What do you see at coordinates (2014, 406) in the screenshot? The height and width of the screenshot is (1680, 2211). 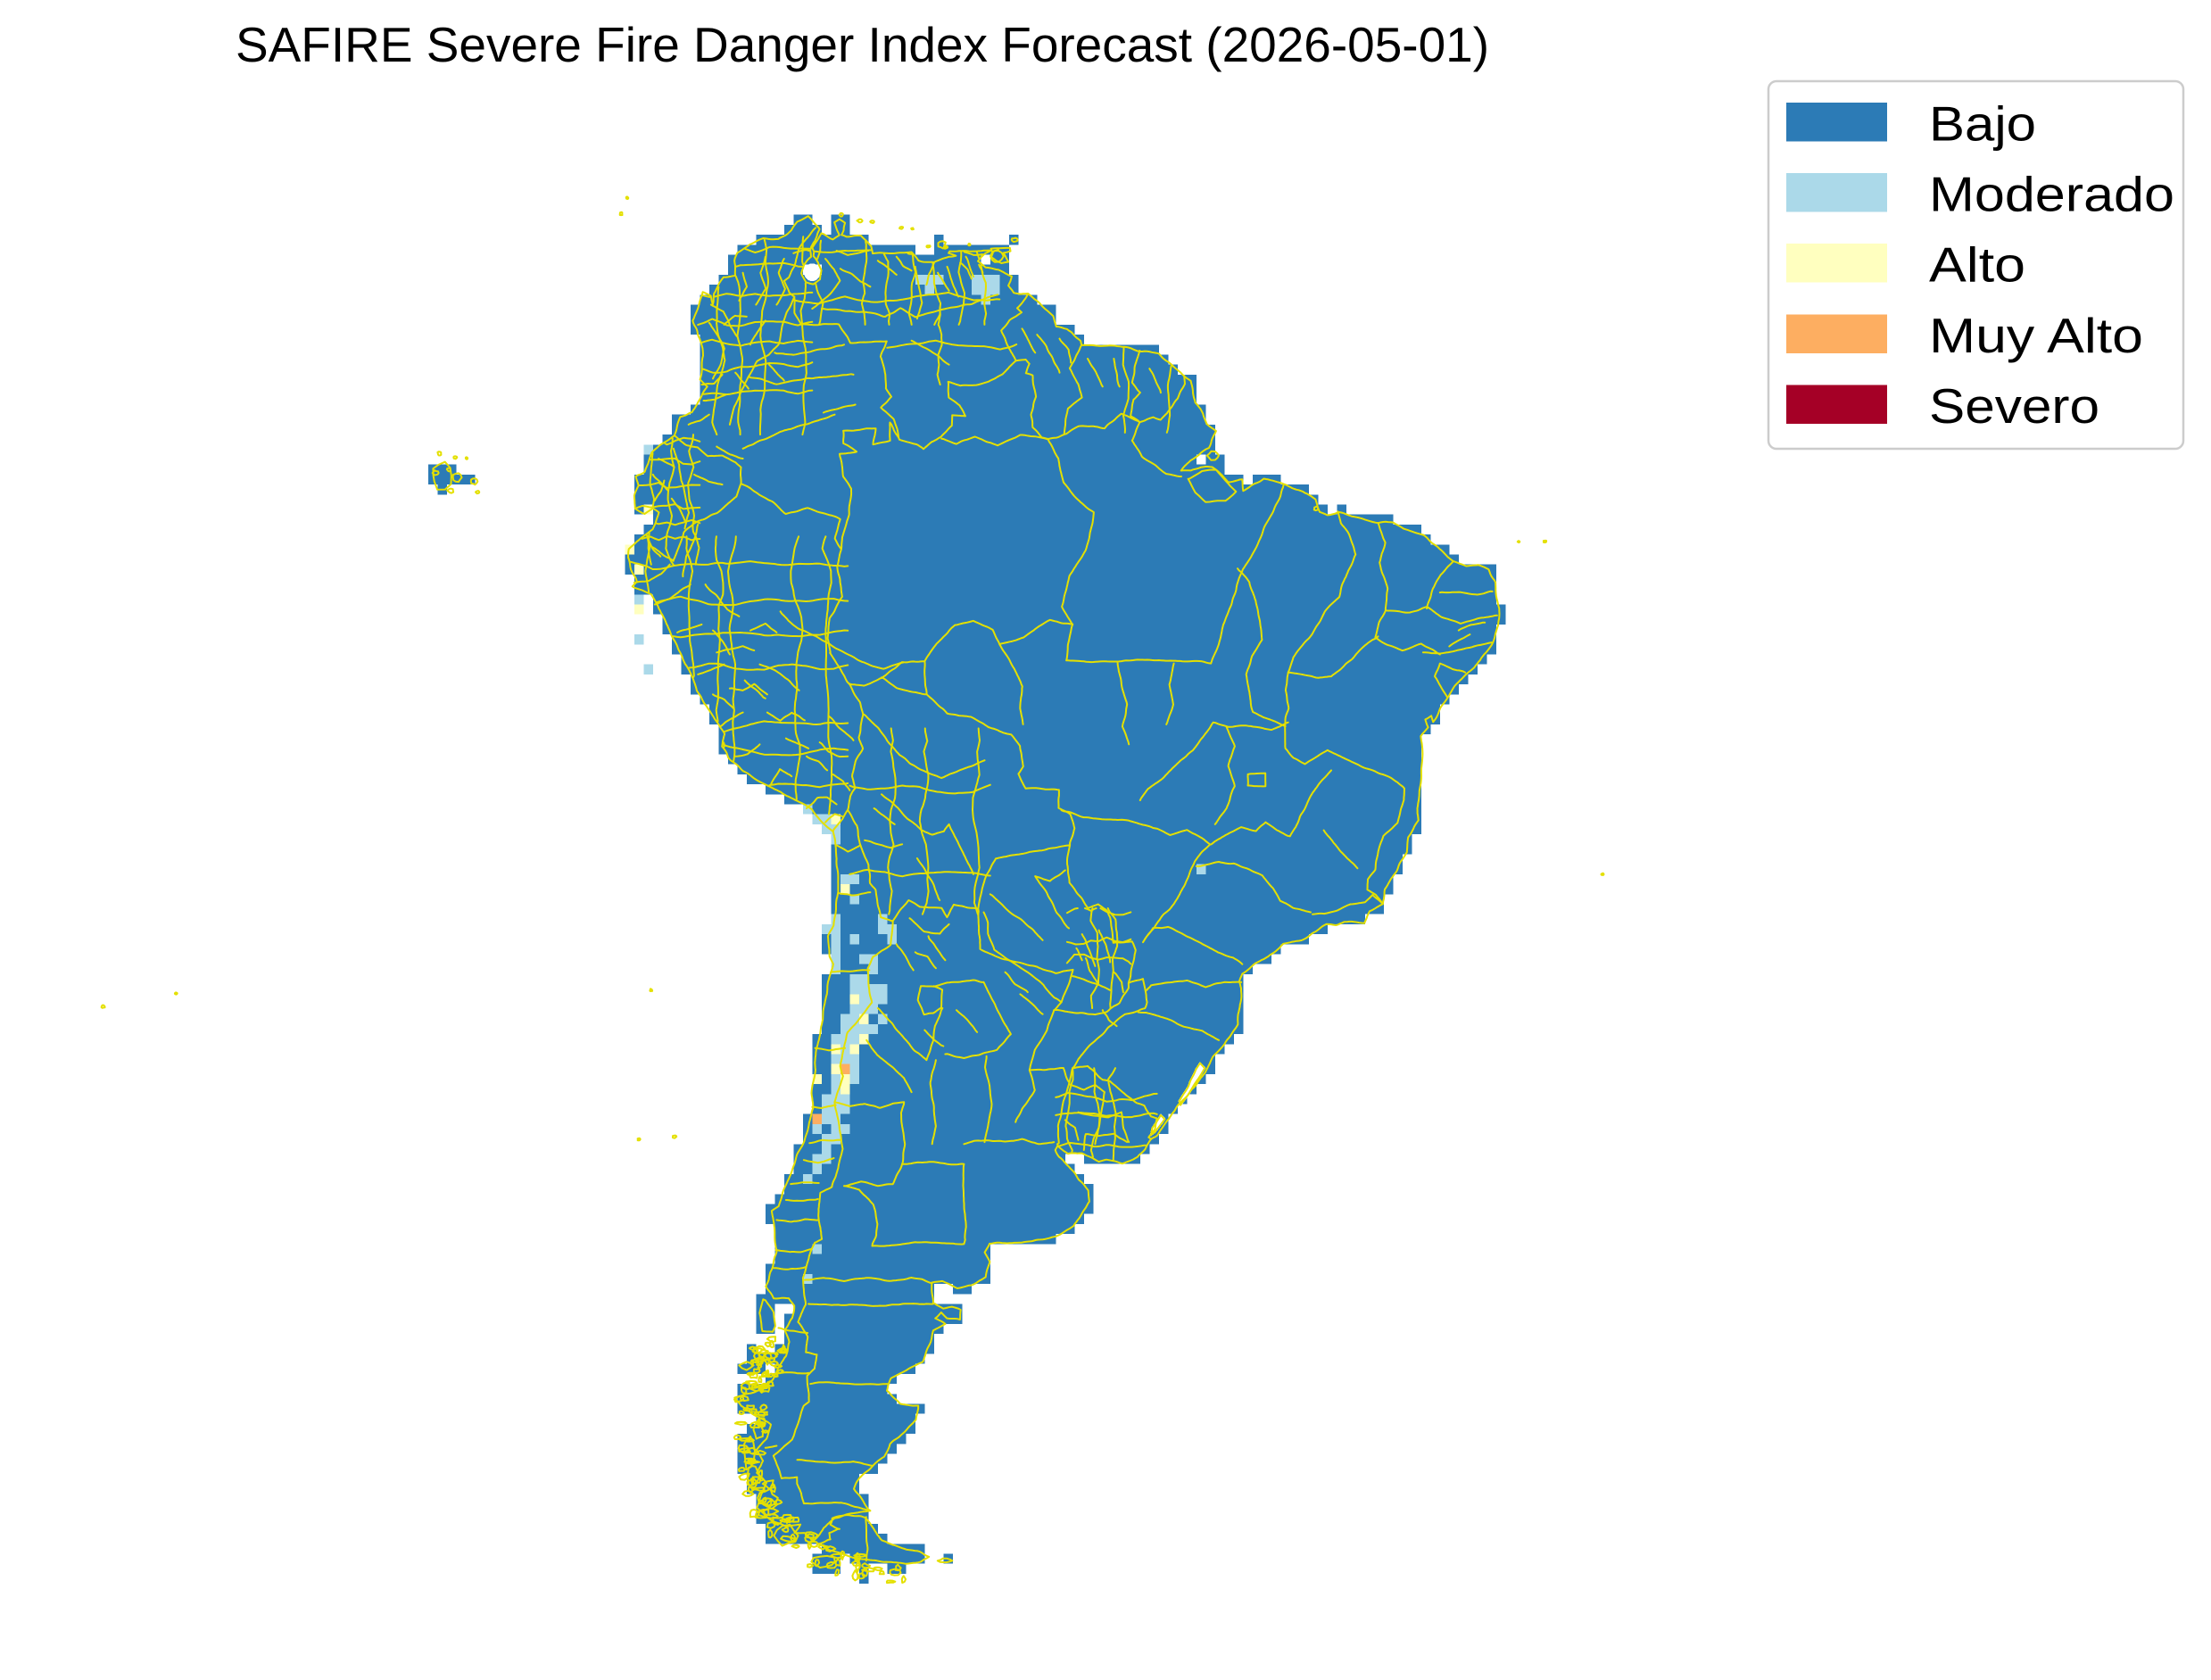 I see `svg-text: Severo` at bounding box center [2014, 406].